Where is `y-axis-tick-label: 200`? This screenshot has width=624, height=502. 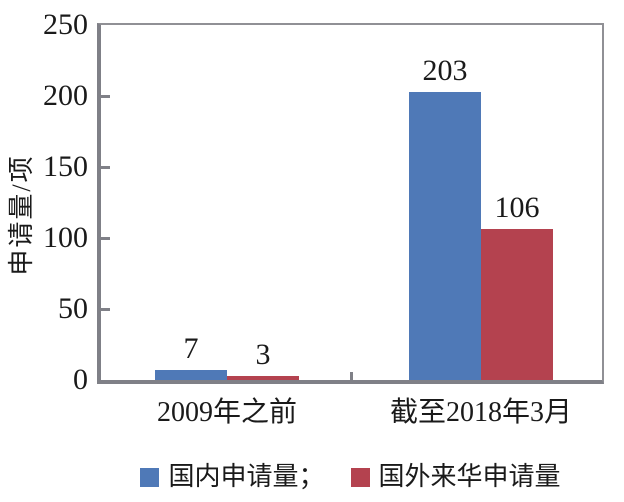
y-axis-tick-label: 200 is located at coordinates (65, 95).